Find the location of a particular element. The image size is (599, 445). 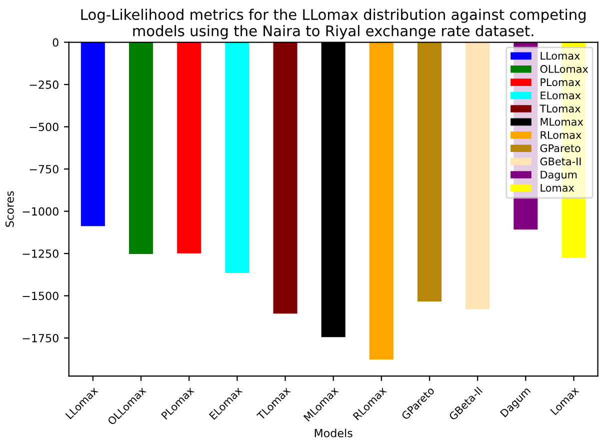

y-tick-label: −1750 is located at coordinates (40, 338).